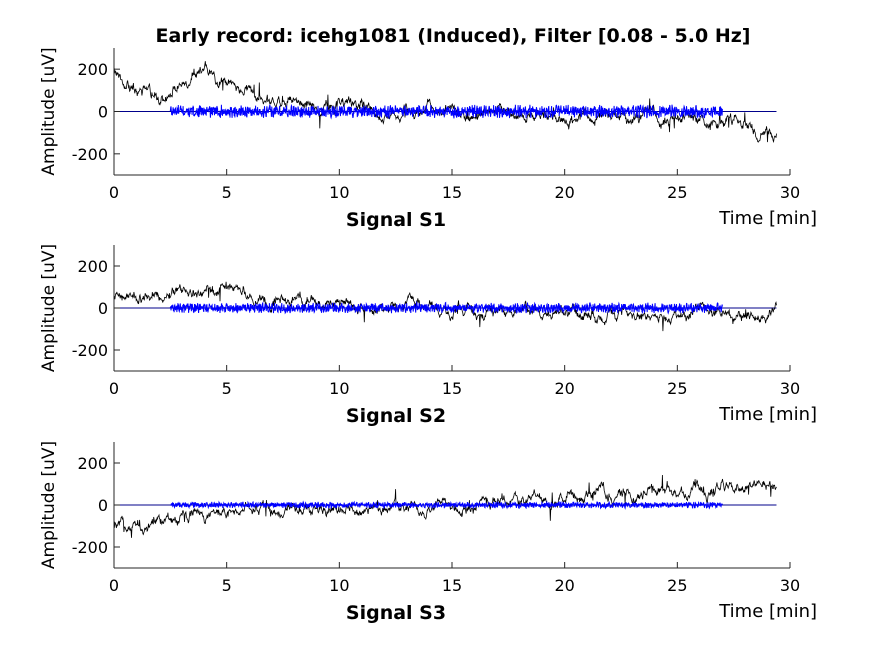 The image size is (875, 656). I want to click on x-axis-label: Signal S1, so click(396, 220).